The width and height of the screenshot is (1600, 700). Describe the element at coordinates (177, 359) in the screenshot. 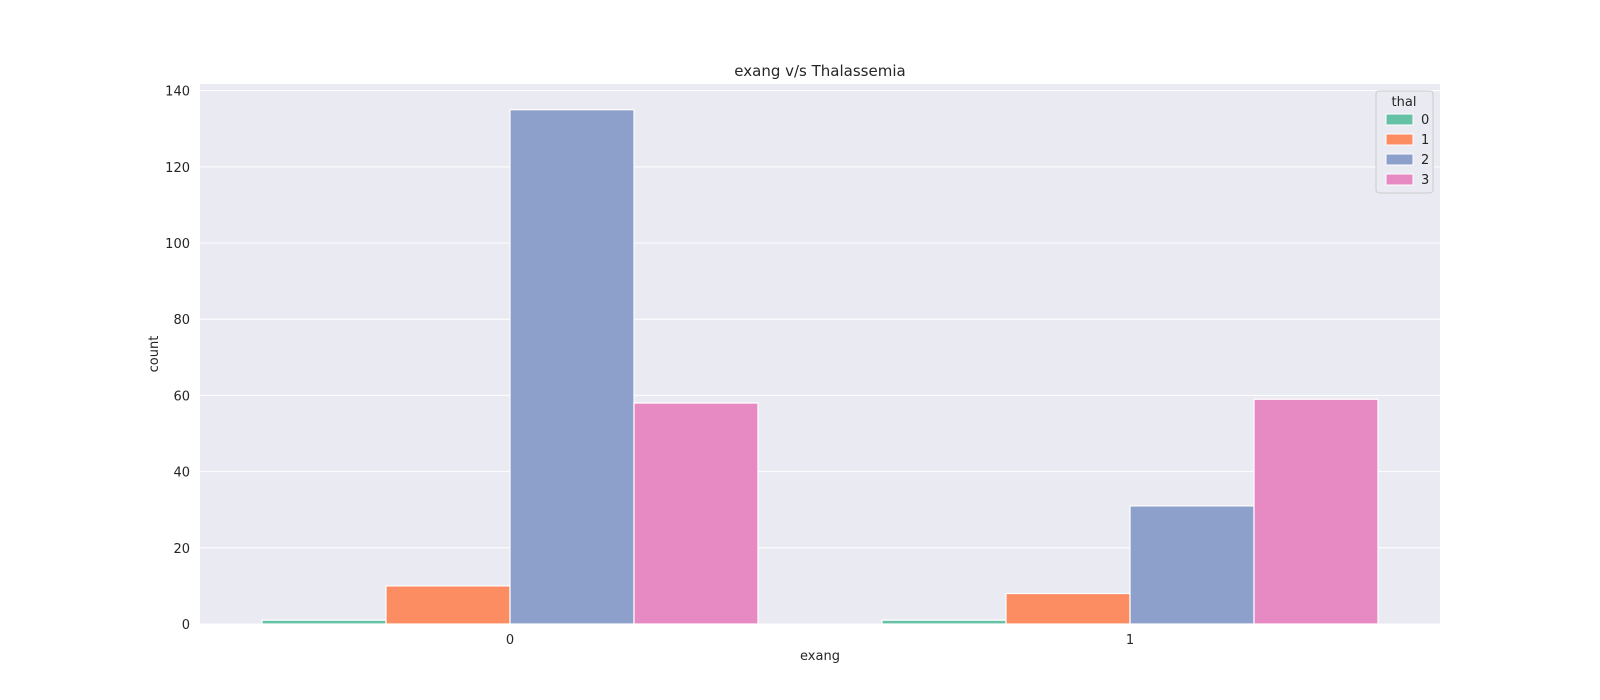

I see `y-axis-ticks: 0 20 40 60 80 100 120 140` at that location.